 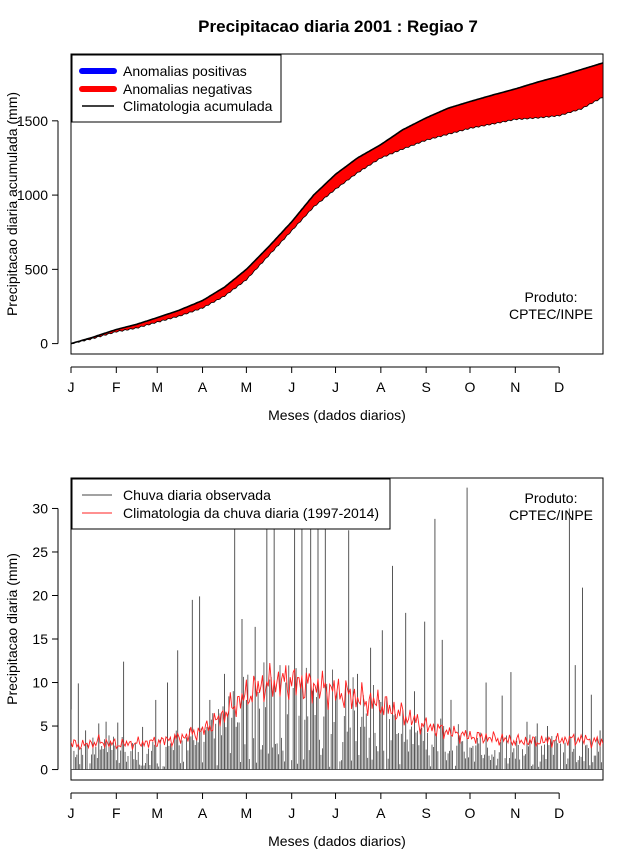 What do you see at coordinates (40, 639) in the screenshot?
I see `y-tick-label: 15` at bounding box center [40, 639].